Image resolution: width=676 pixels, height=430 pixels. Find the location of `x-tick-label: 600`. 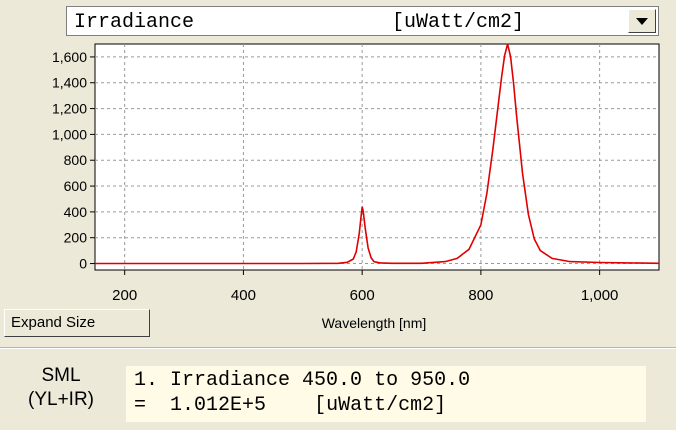

x-tick-label: 600 is located at coordinates (362, 295).